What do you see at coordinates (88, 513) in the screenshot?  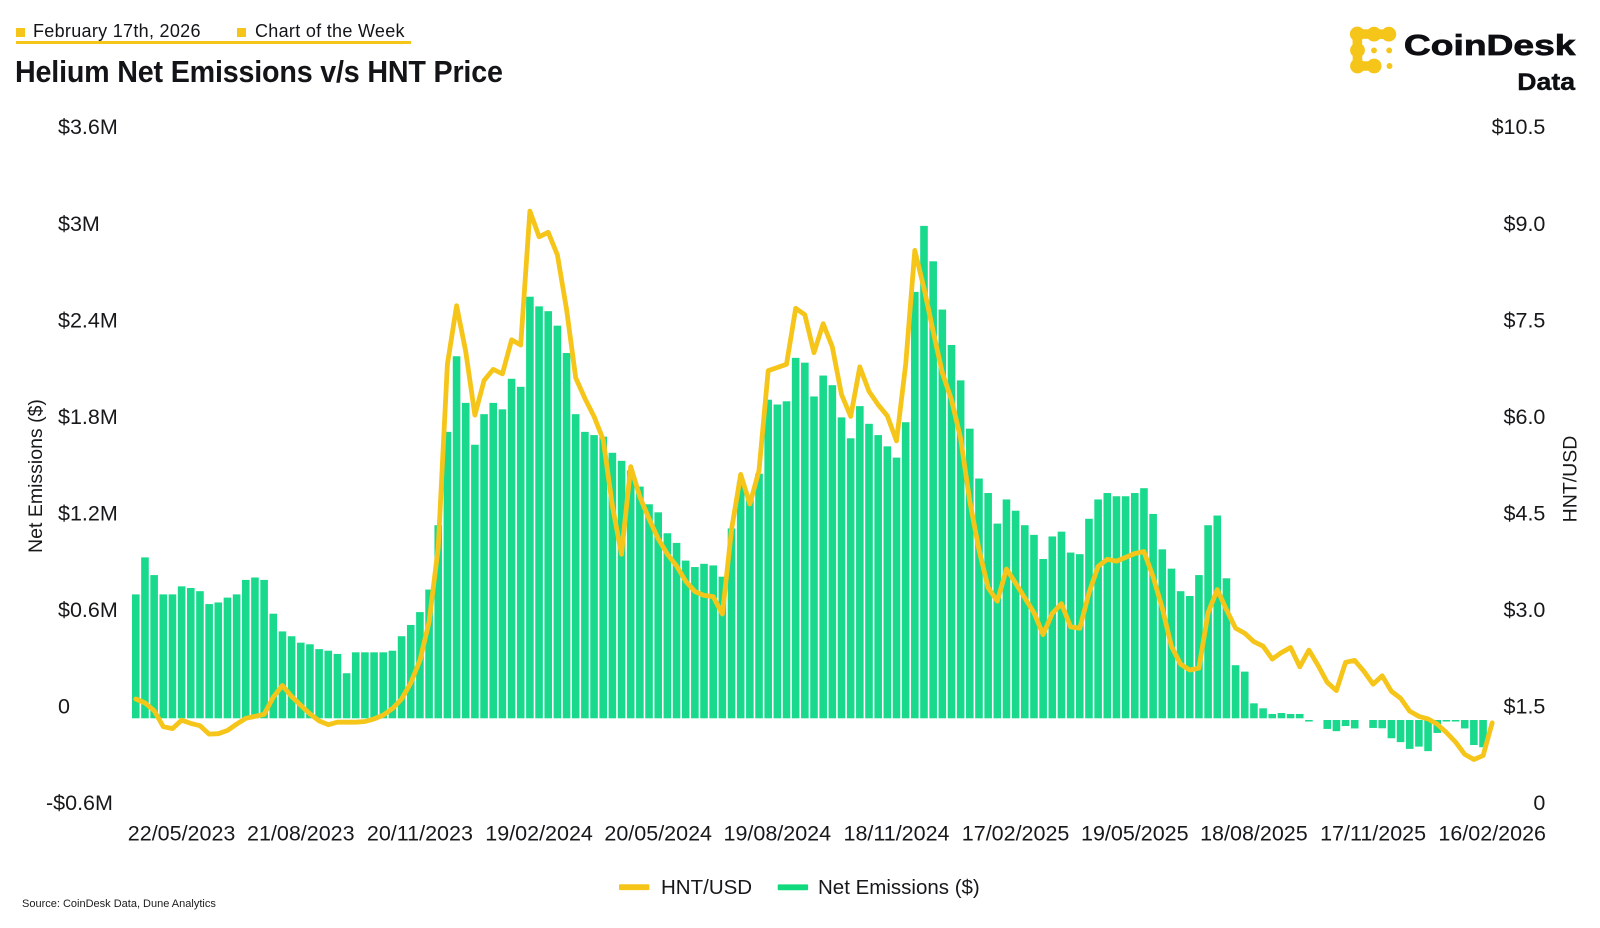 I see `svg-text: $1.2M` at bounding box center [88, 513].